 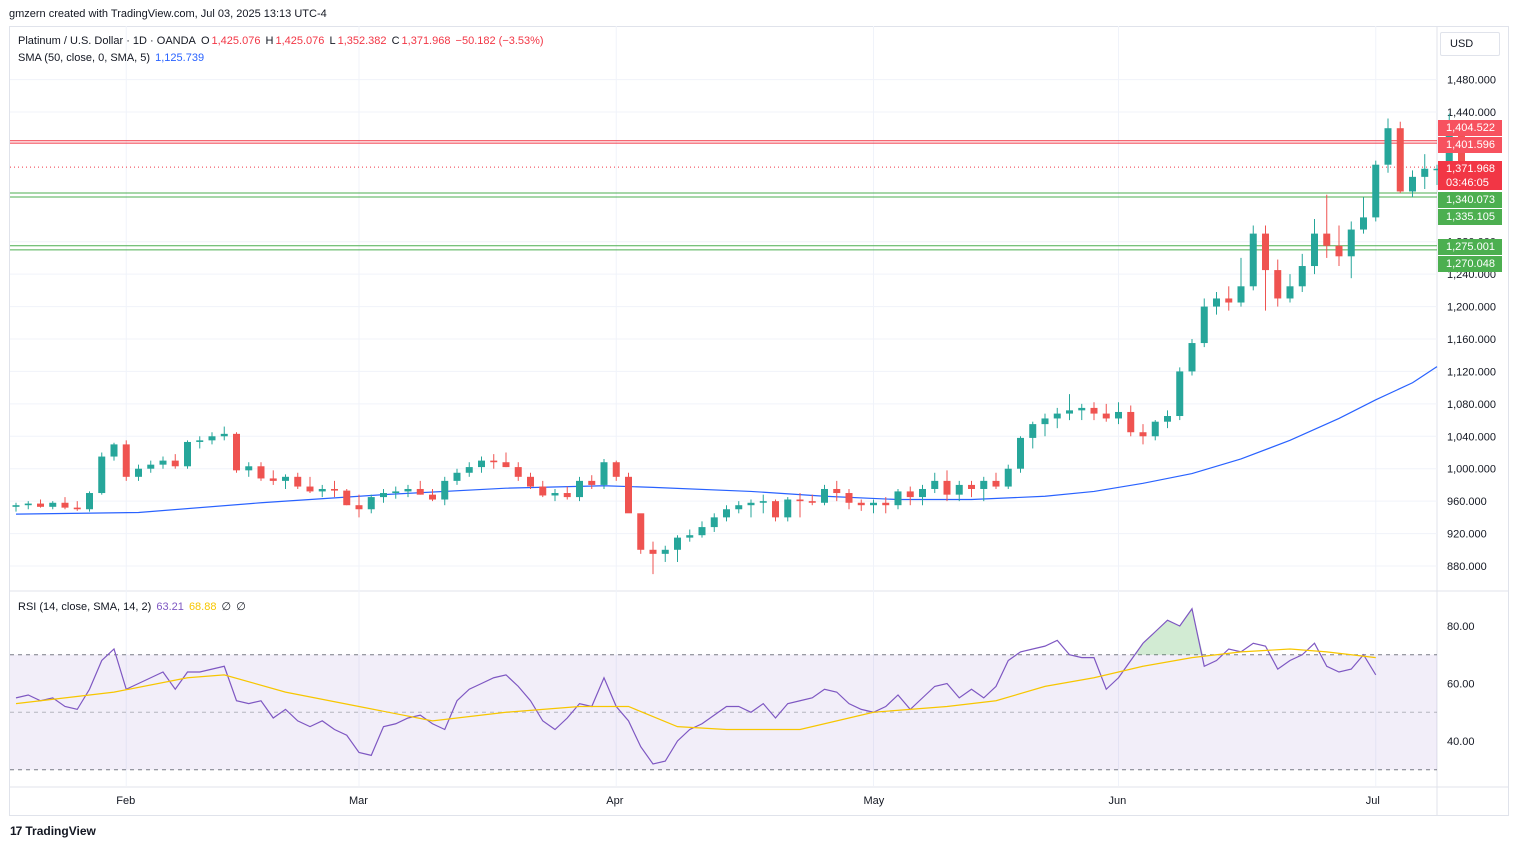 What do you see at coordinates (170, 607) in the screenshot?
I see `rsi-value: 63.21` at bounding box center [170, 607].